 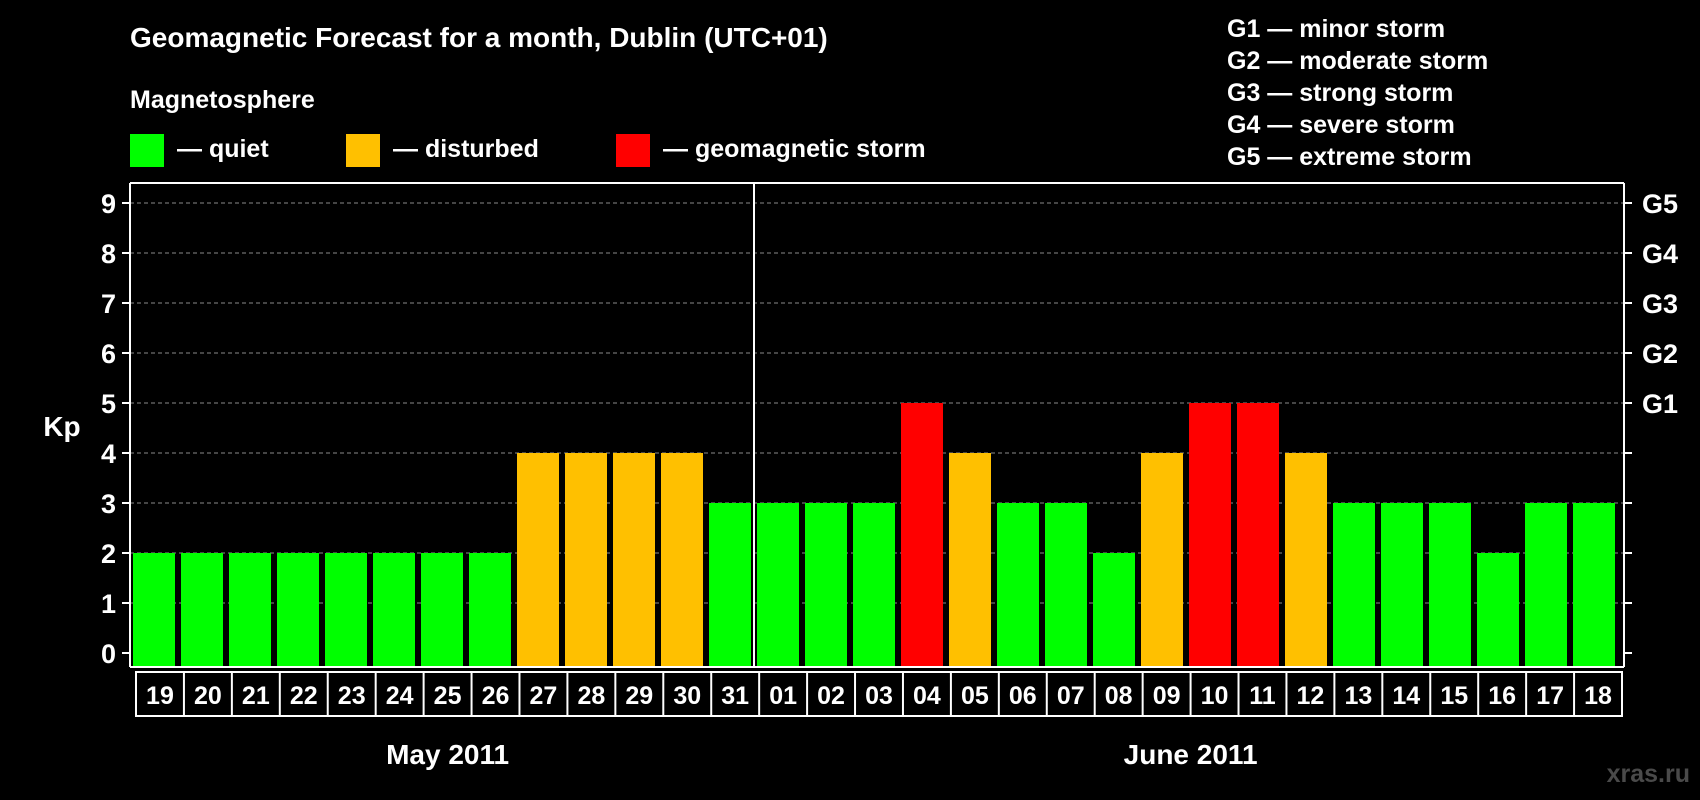 What do you see at coordinates (61, 426) in the screenshot?
I see `y-axis-label: Kp` at bounding box center [61, 426].